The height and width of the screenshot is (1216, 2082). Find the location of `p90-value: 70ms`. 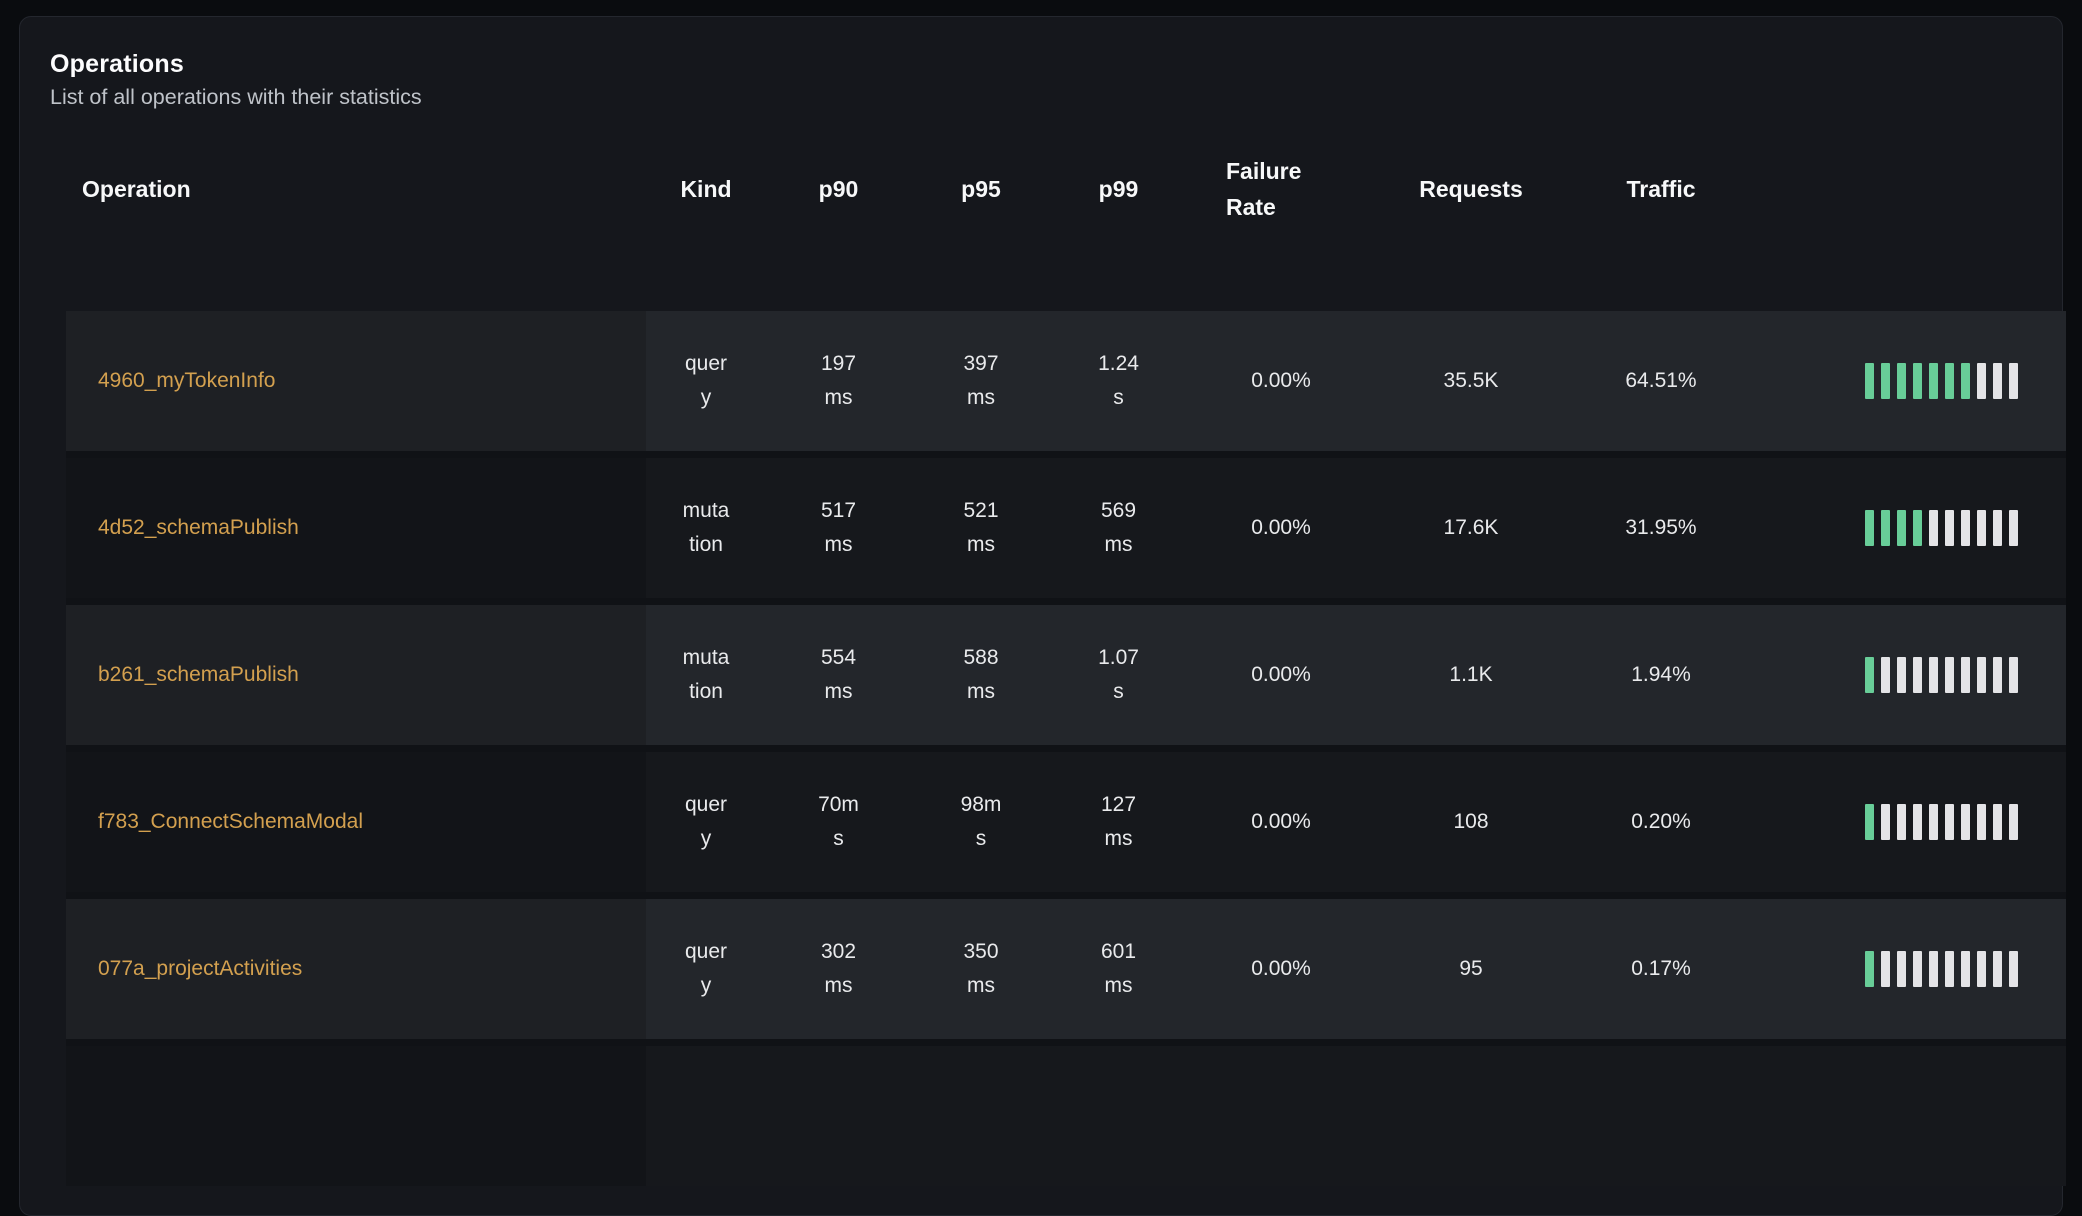

p90-value: 70ms is located at coordinates (838, 821).